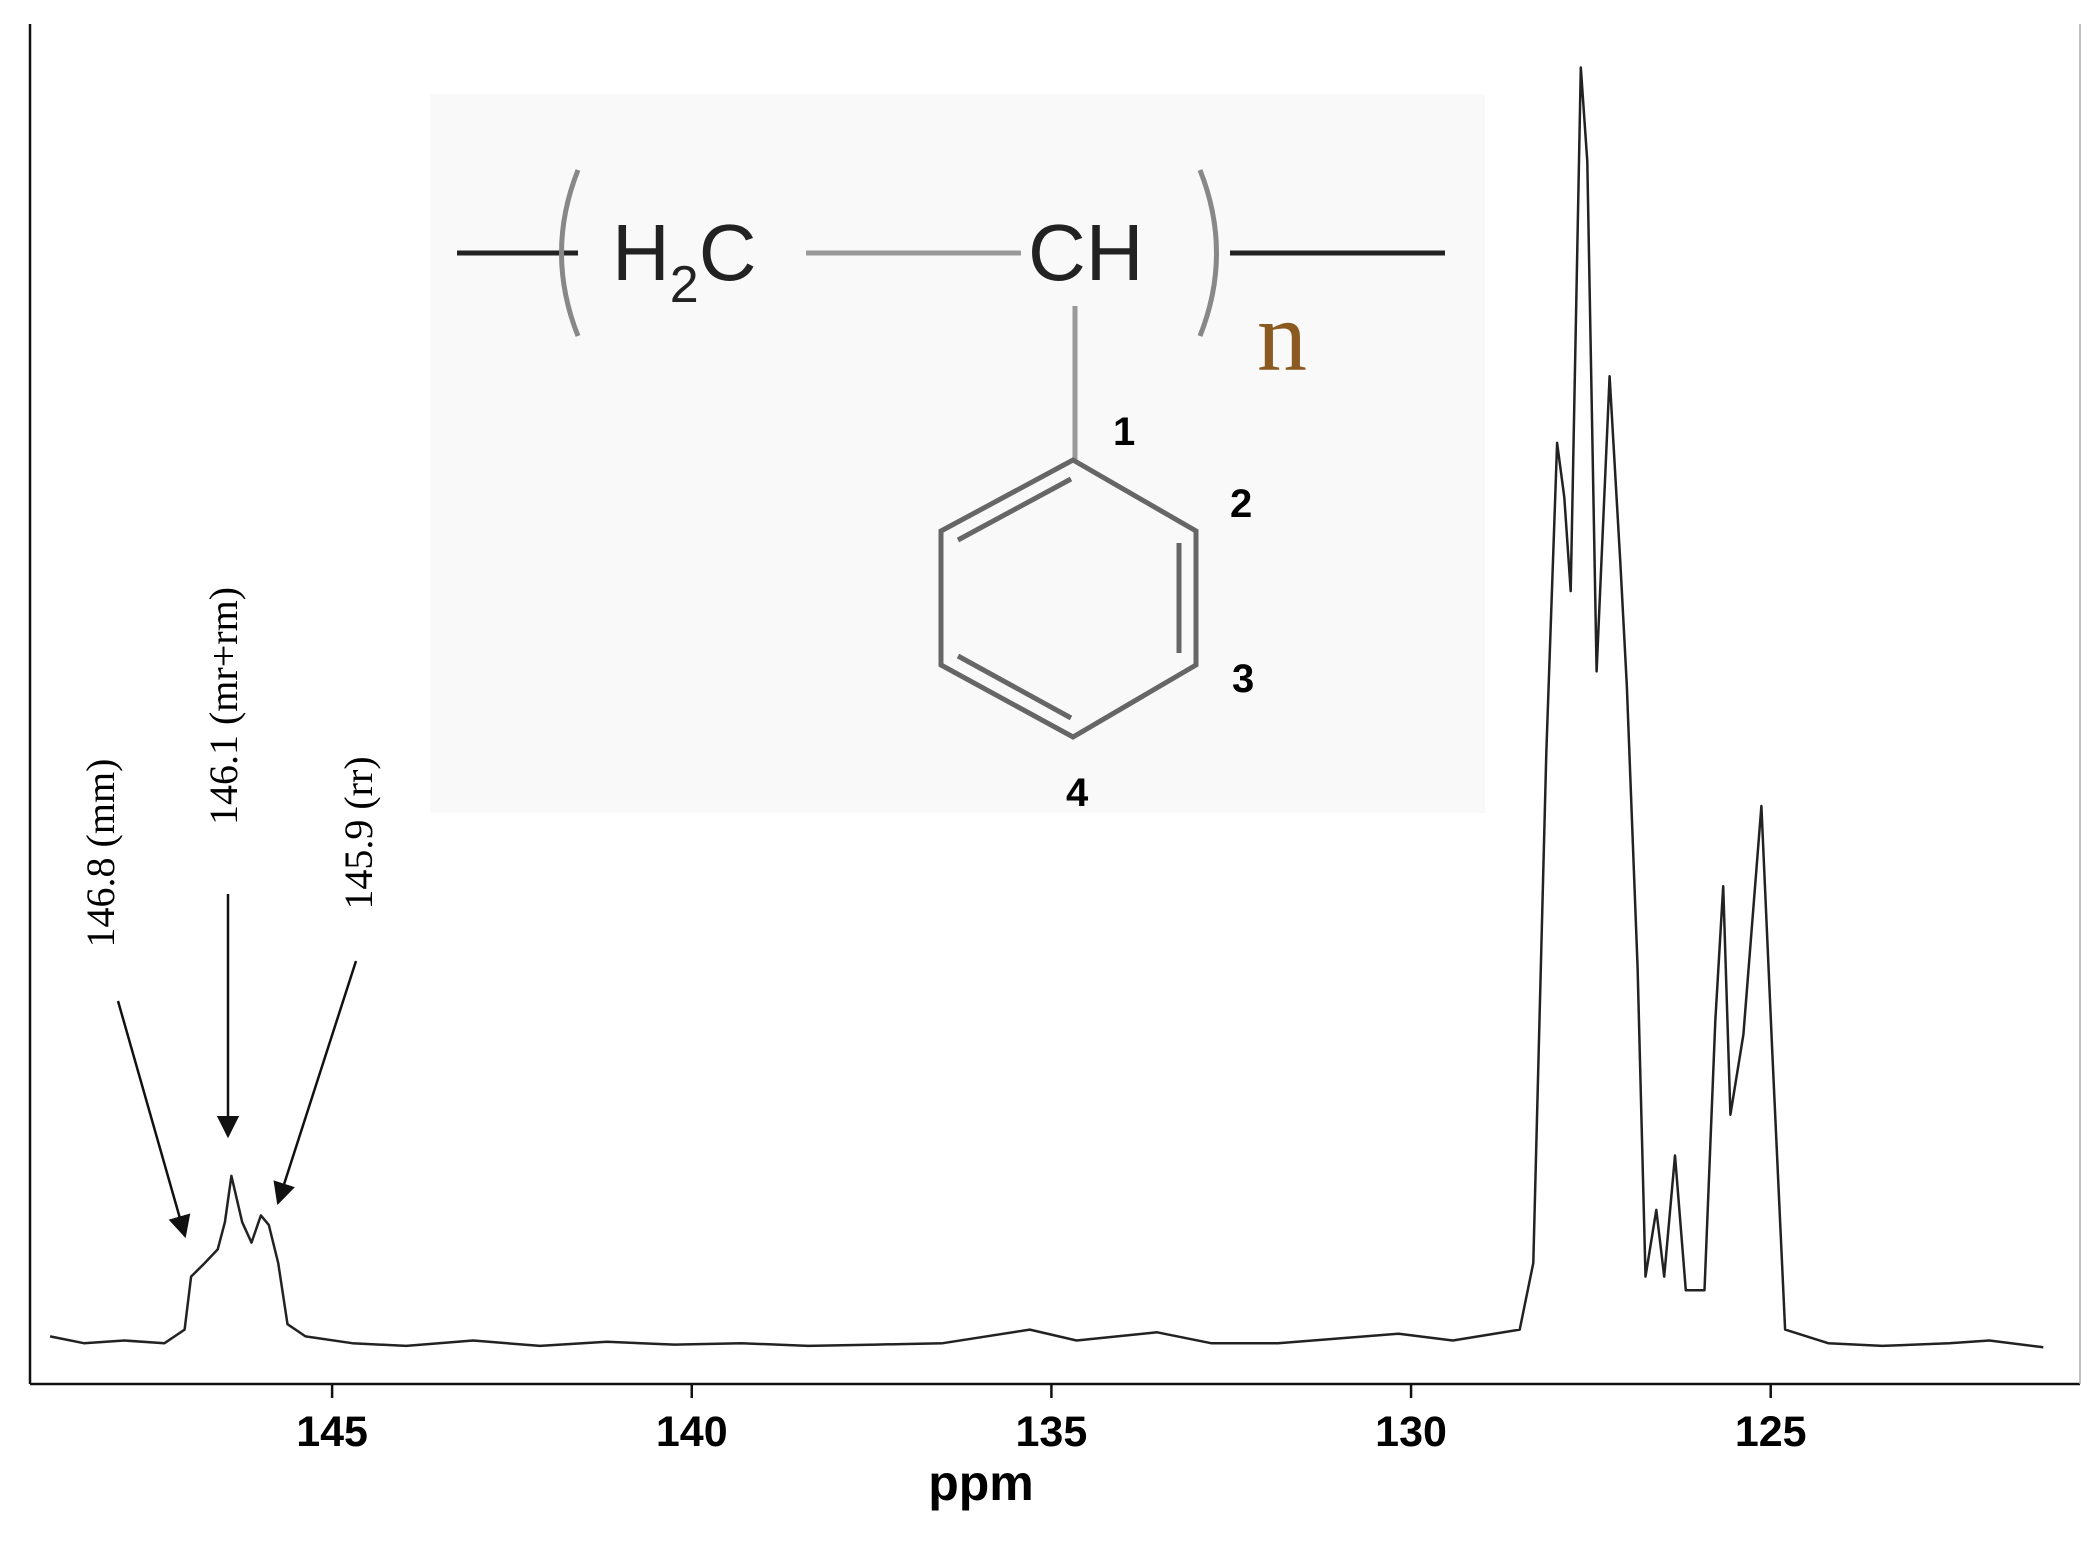 This screenshot has height=1547, width=2092. Describe the element at coordinates (237, 1066) in the screenshot. I see `annotation-arrows` at that location.